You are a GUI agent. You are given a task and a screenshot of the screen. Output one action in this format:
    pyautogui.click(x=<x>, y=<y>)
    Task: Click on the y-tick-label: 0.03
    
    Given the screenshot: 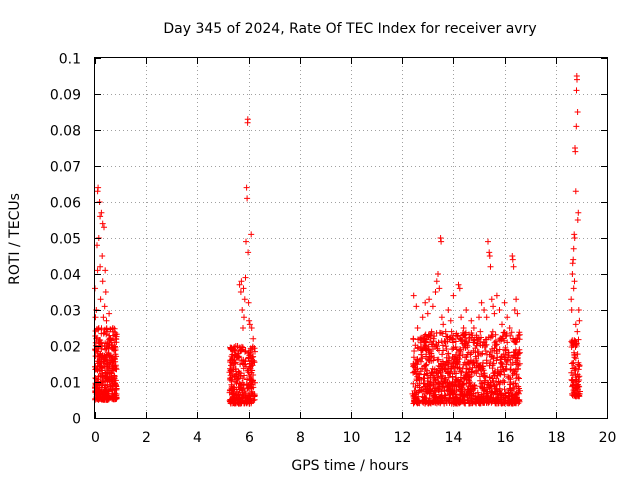 What is the action you would take?
    pyautogui.click(x=65, y=312)
    